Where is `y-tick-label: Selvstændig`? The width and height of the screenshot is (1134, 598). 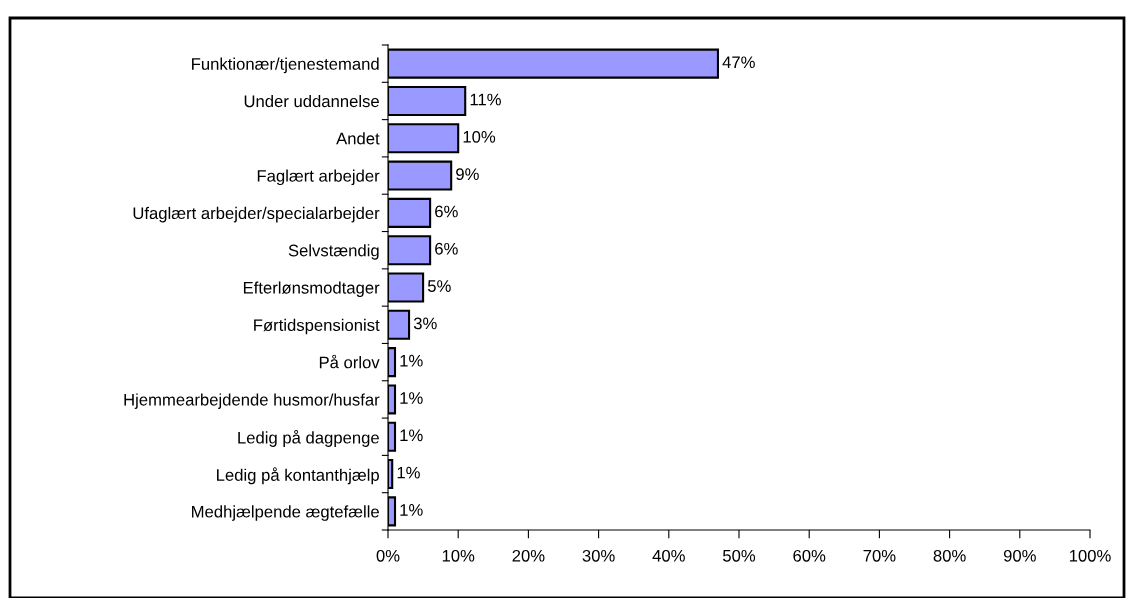
y-tick-label: Selvstændig is located at coordinates (333, 252).